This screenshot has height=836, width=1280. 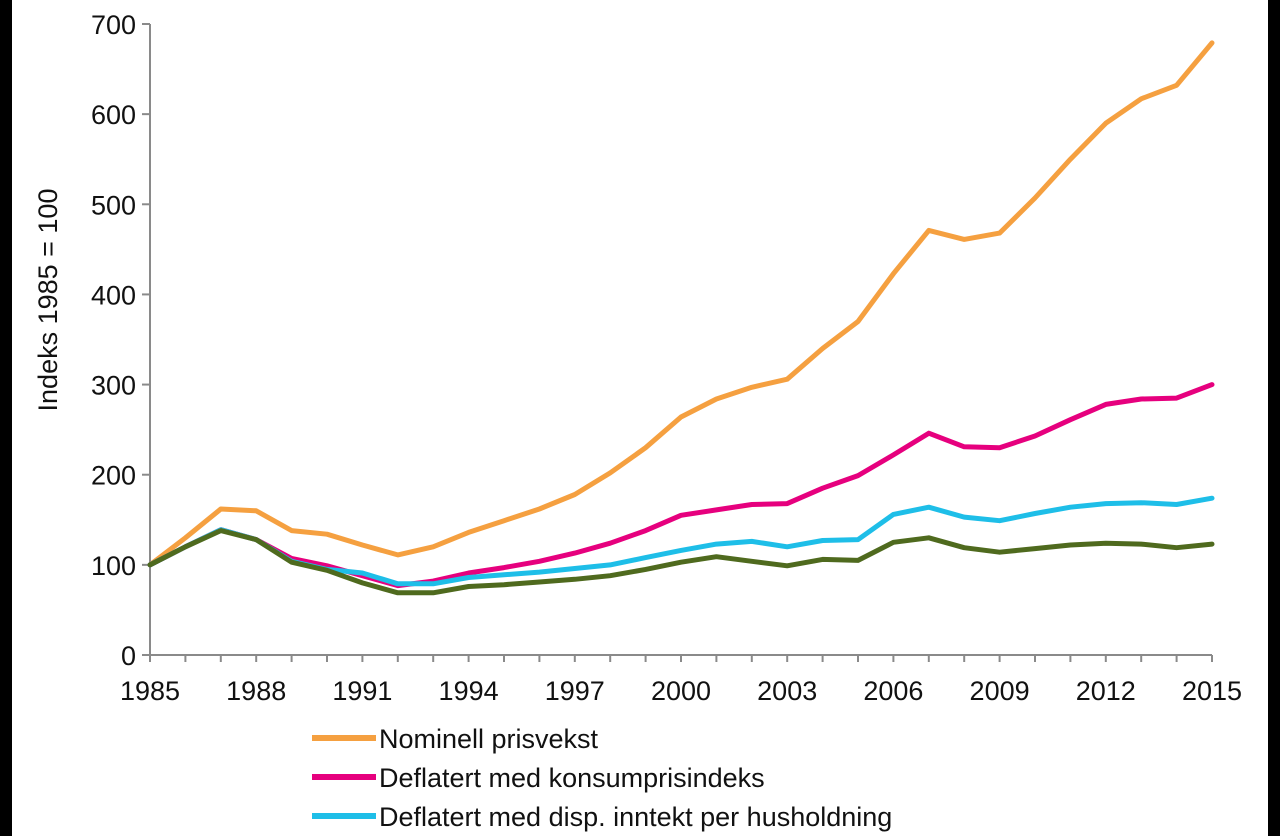 What do you see at coordinates (48, 300) in the screenshot?
I see `y-axis-label: Indeks 1985 = 100` at bounding box center [48, 300].